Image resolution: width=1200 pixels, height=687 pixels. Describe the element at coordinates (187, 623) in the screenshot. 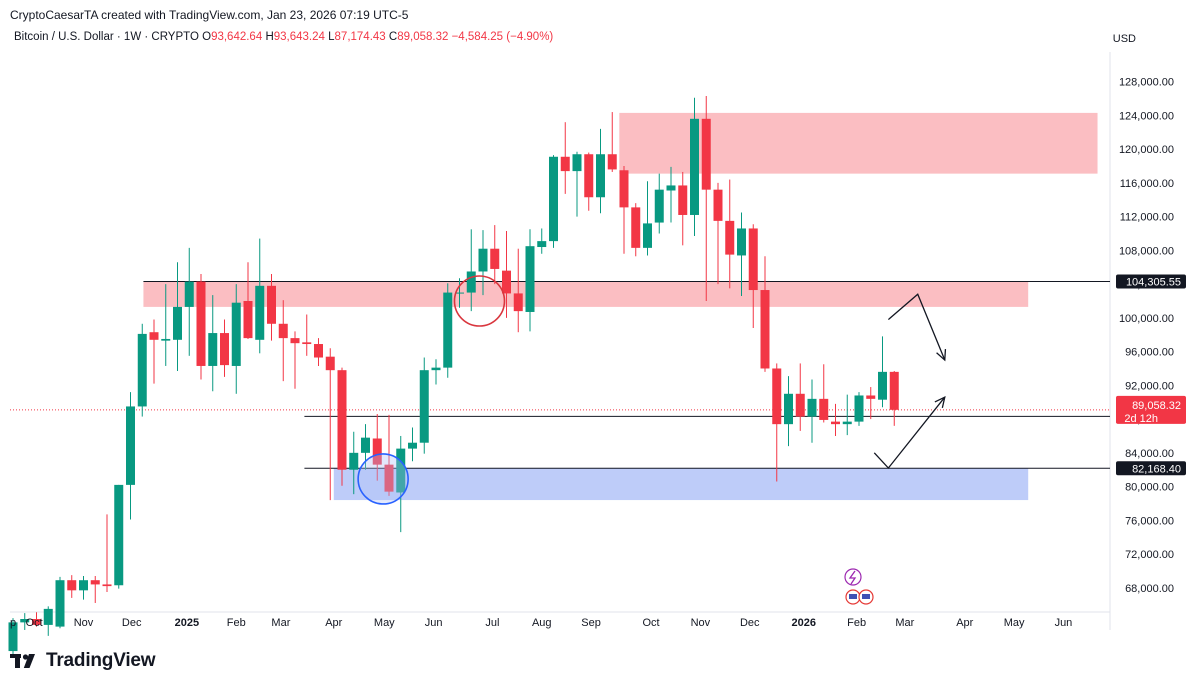

I see `x-tick-label: 2025` at that location.